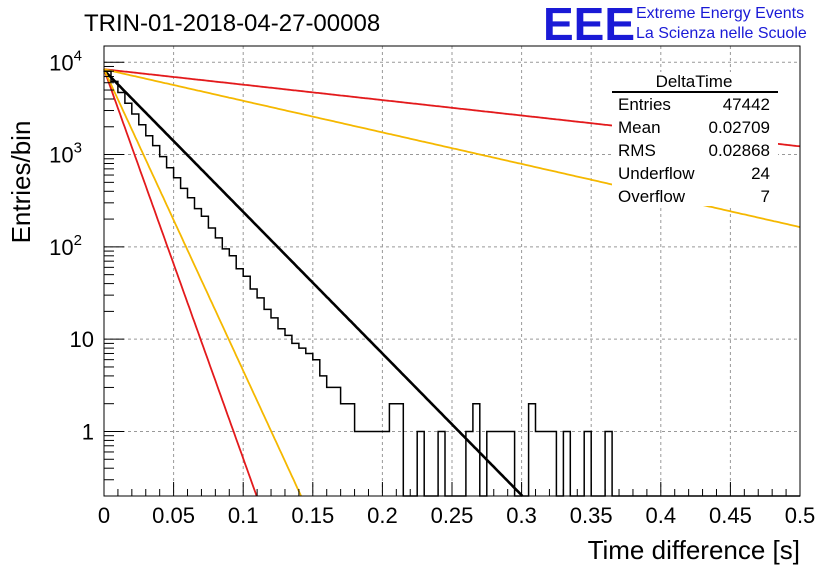  I want to click on x-tick-label: 0.3, so click(521, 515).